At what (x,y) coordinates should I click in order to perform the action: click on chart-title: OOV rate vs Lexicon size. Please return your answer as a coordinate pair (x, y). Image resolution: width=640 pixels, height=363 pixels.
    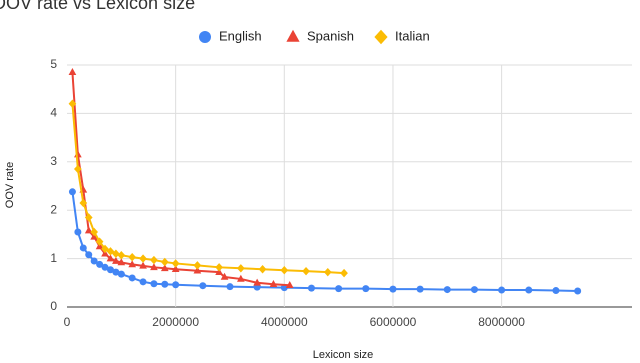
    Looking at the image, I should click on (97, 6).